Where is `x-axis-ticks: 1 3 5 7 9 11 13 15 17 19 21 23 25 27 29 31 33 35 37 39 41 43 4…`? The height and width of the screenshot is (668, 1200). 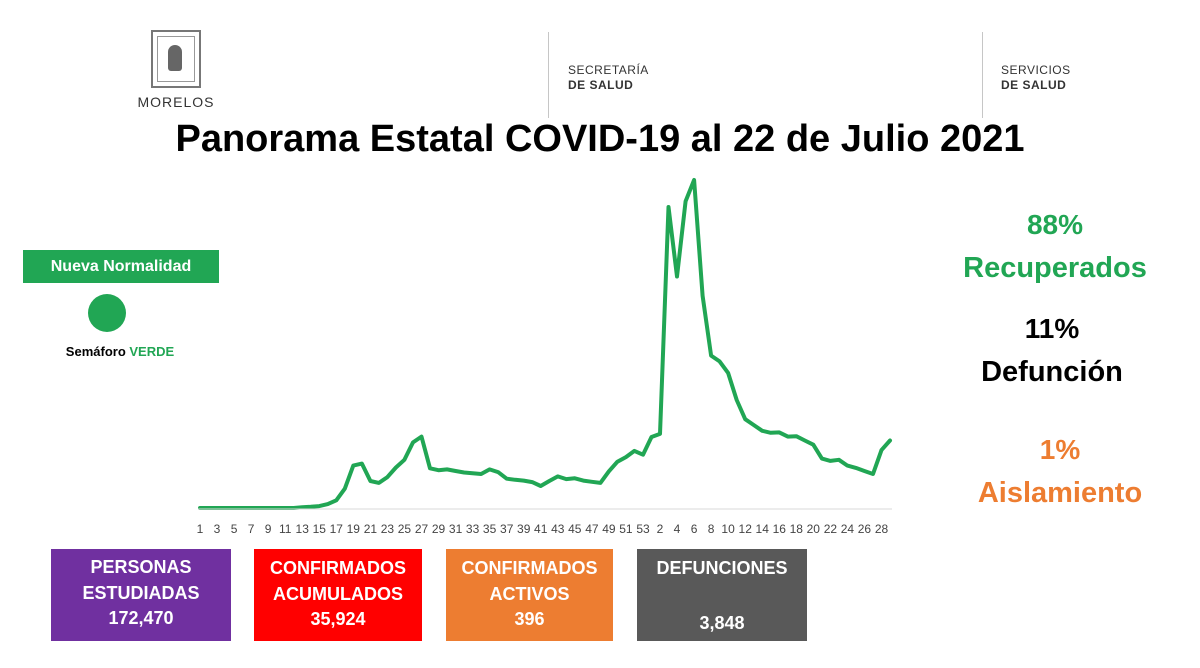
x-axis-ticks: 1 3 5 7 9 11 13 15 17 19 21 23 25 27 29 31 33 35 37 39 41 43 4… is located at coordinates (543, 529).